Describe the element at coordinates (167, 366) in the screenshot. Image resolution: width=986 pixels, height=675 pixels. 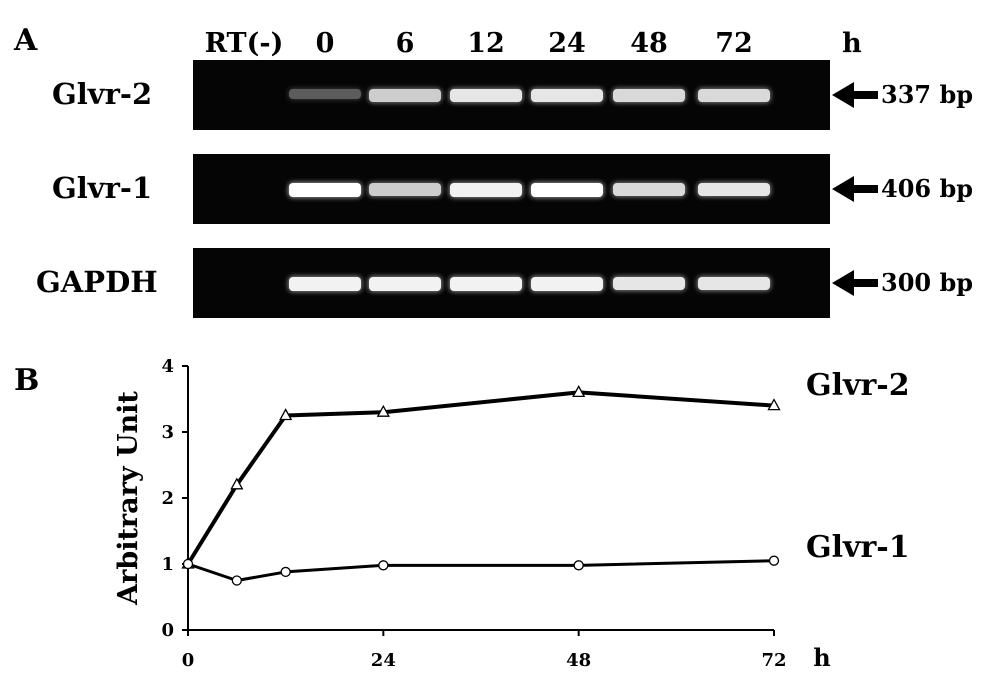
I see `y-tick-label-4: 4` at that location.